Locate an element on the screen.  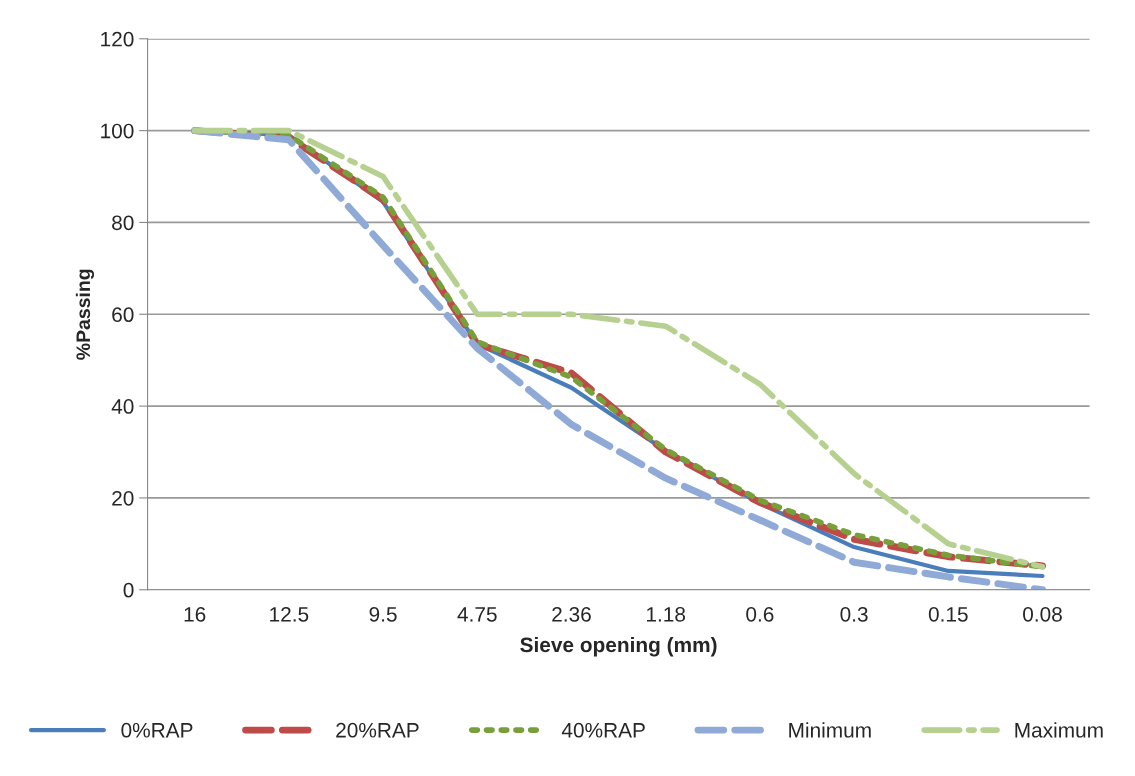
legend-label: 0%RAP is located at coordinates (157, 730).